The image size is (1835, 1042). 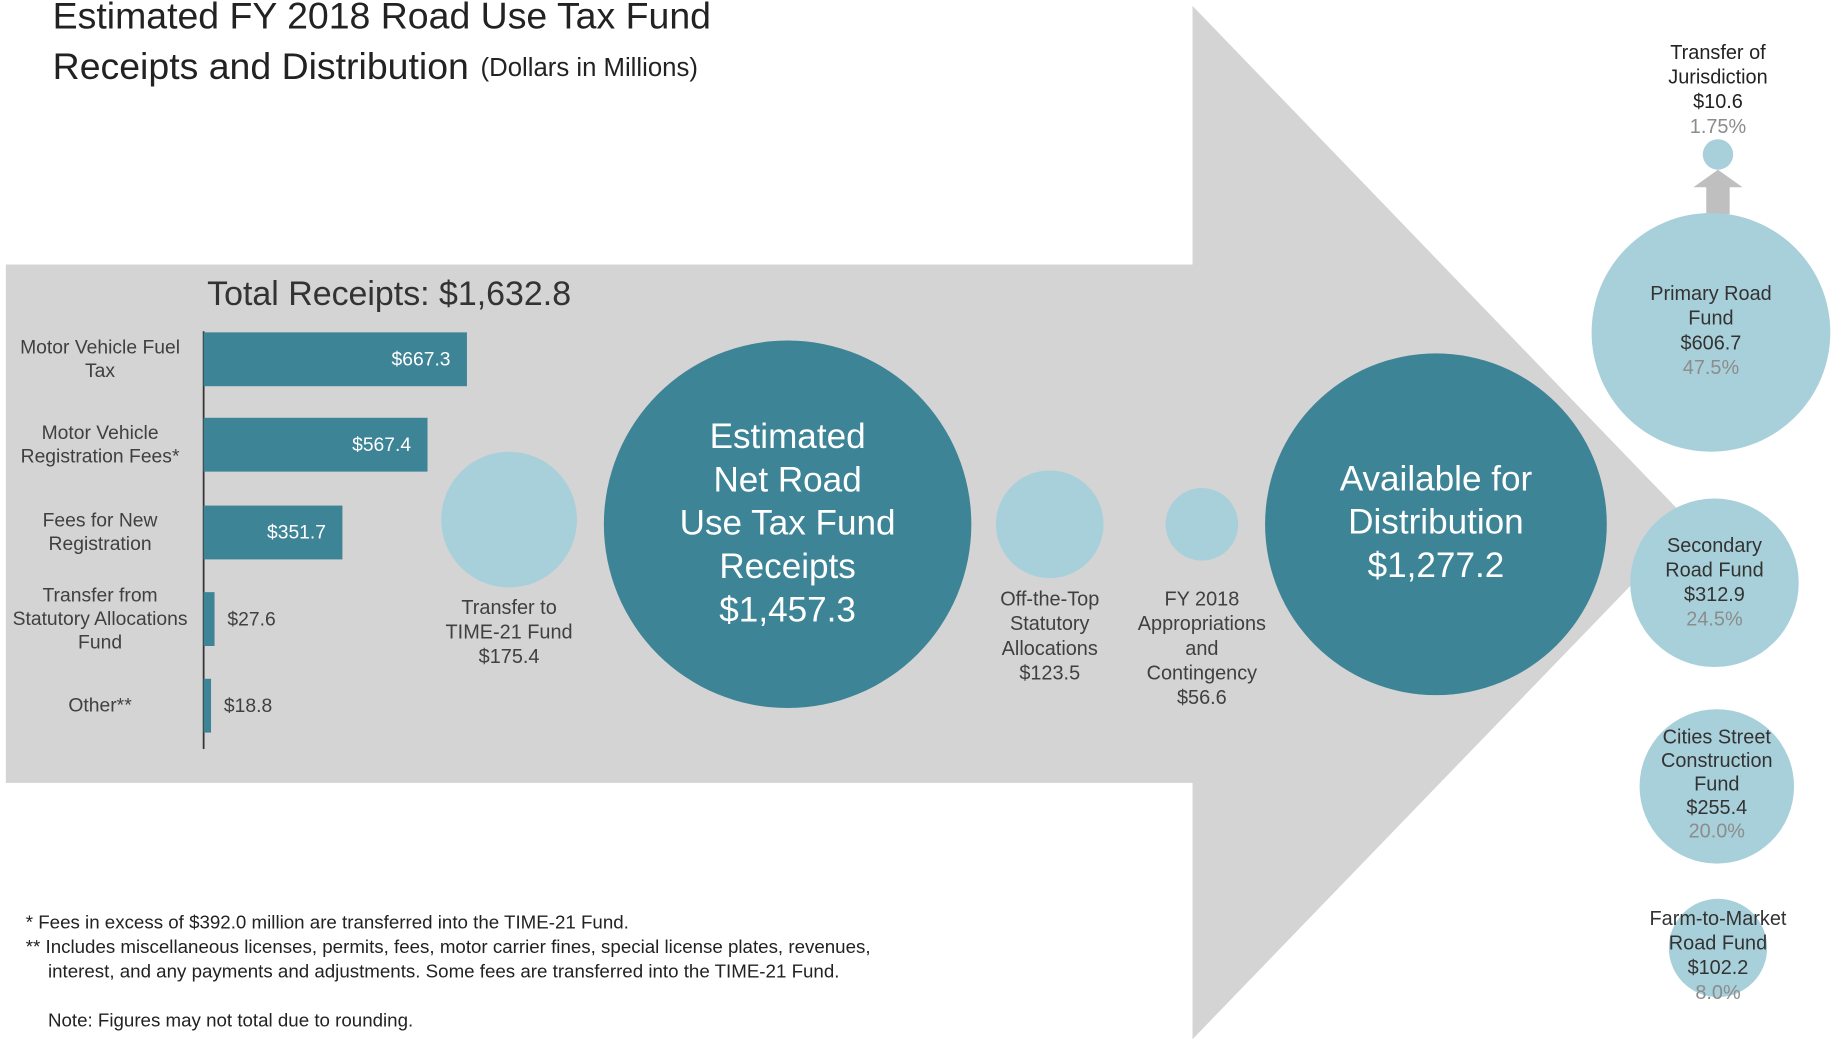 I want to click on node-amount: $102.2, so click(x=1718, y=968).